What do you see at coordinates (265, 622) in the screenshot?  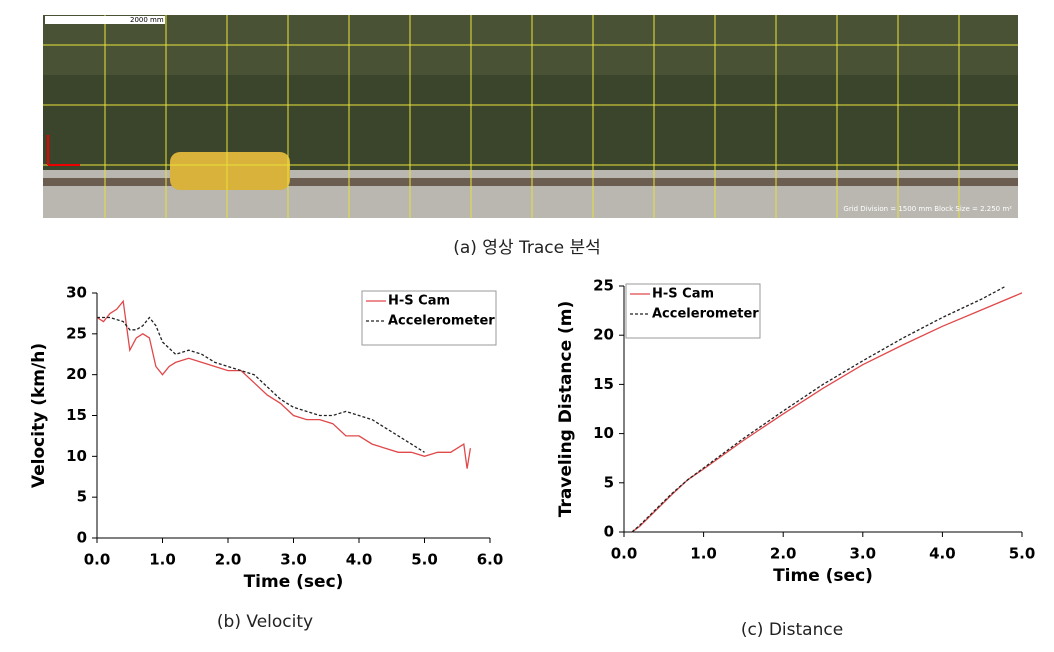 I see `caption: (b) Velocity` at bounding box center [265, 622].